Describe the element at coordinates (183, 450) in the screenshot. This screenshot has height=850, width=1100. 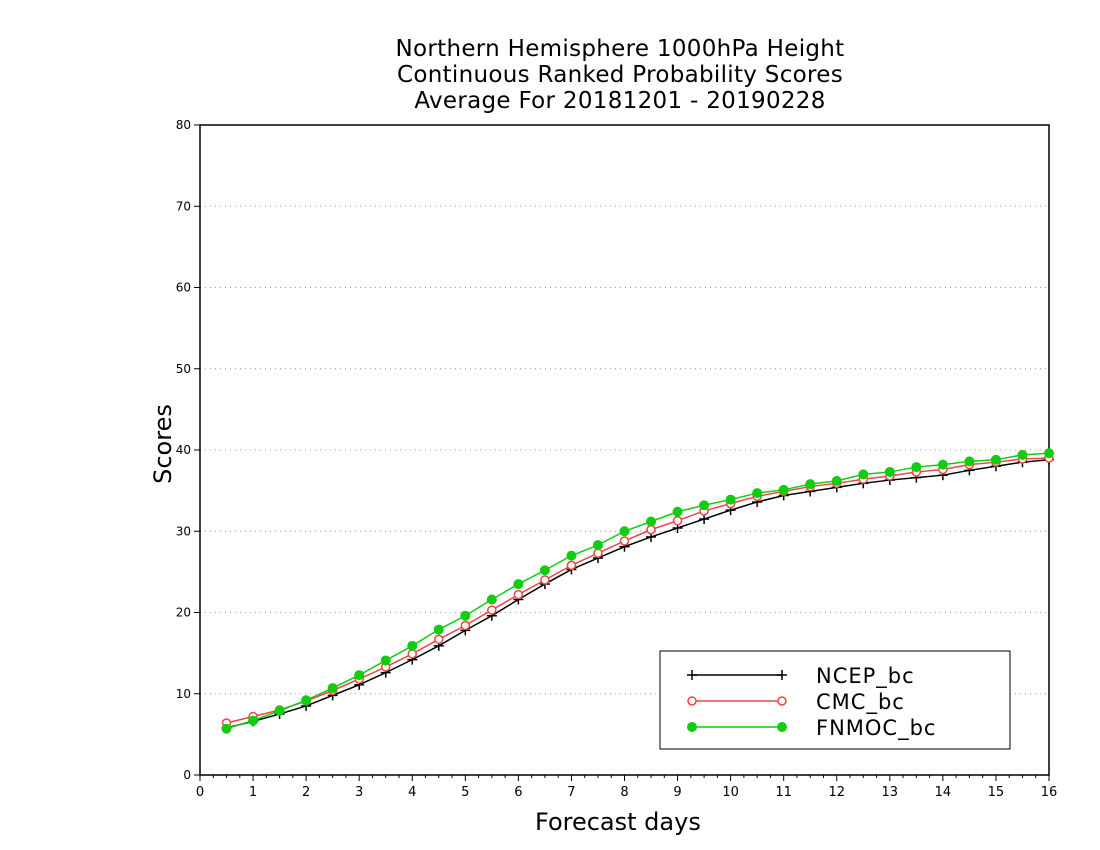
I see `y-tick-label-40: 40` at that location.